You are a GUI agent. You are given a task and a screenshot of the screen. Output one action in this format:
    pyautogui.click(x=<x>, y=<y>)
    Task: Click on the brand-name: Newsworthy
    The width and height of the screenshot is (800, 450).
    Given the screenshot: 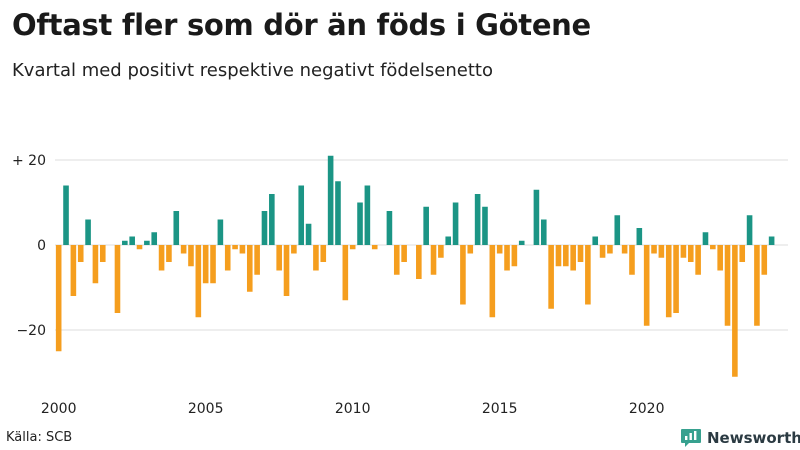 What is the action you would take?
    pyautogui.click(x=753, y=438)
    